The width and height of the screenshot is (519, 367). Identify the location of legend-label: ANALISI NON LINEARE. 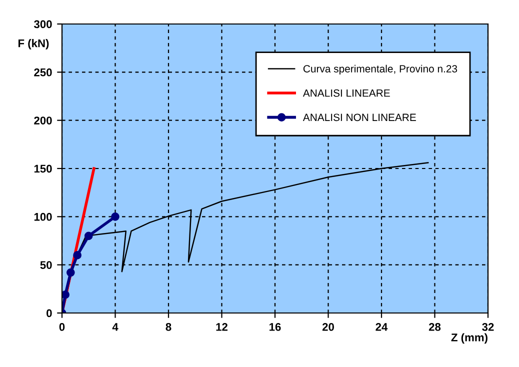
(359, 118).